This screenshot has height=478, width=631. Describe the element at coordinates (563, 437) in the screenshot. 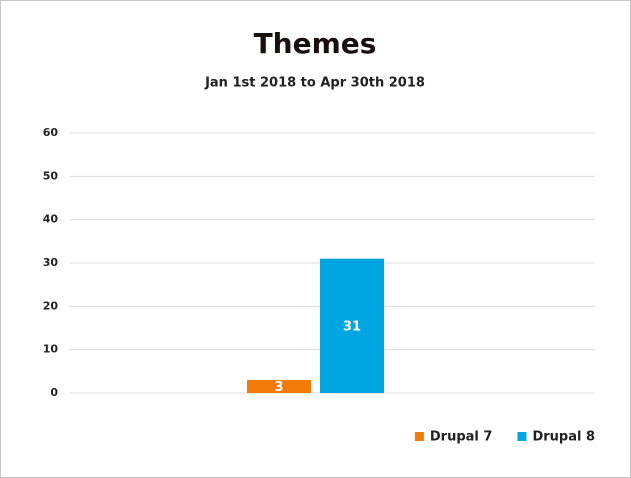

I see `legend-label: Drupal 8` at that location.